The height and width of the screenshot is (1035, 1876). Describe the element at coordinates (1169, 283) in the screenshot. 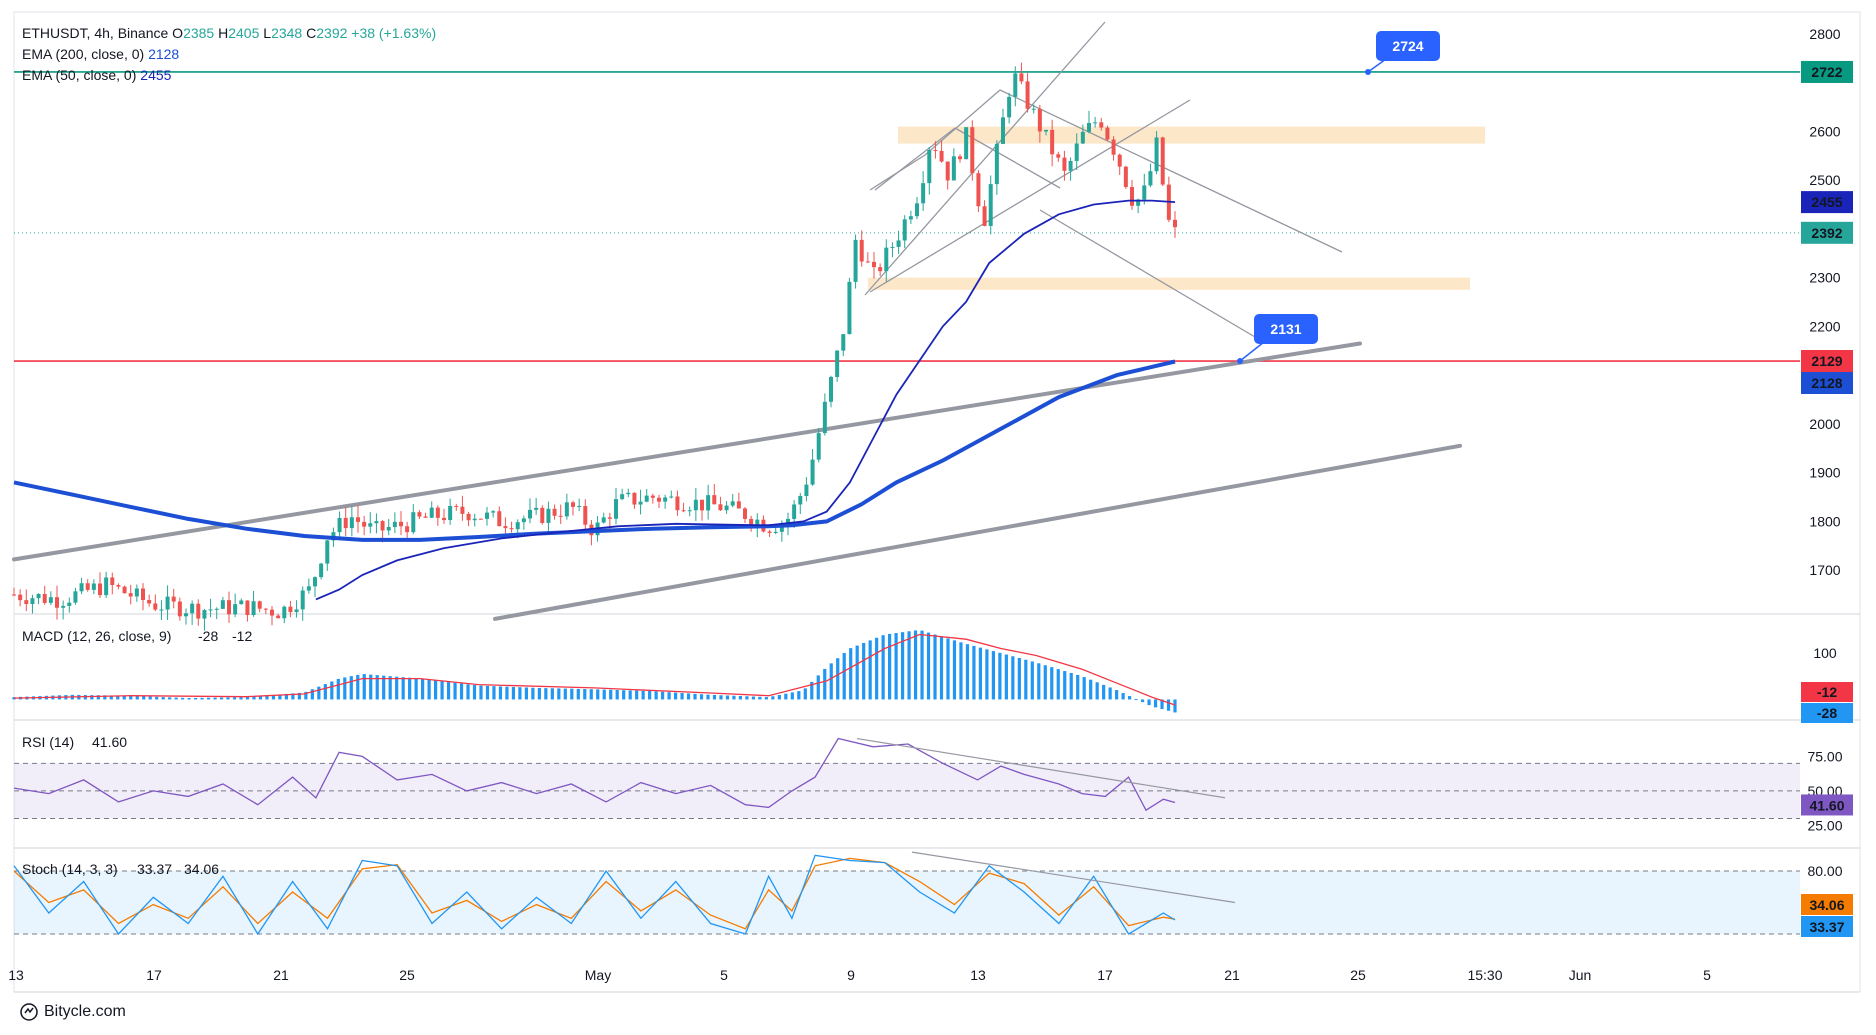

I see `lower-zone` at that location.